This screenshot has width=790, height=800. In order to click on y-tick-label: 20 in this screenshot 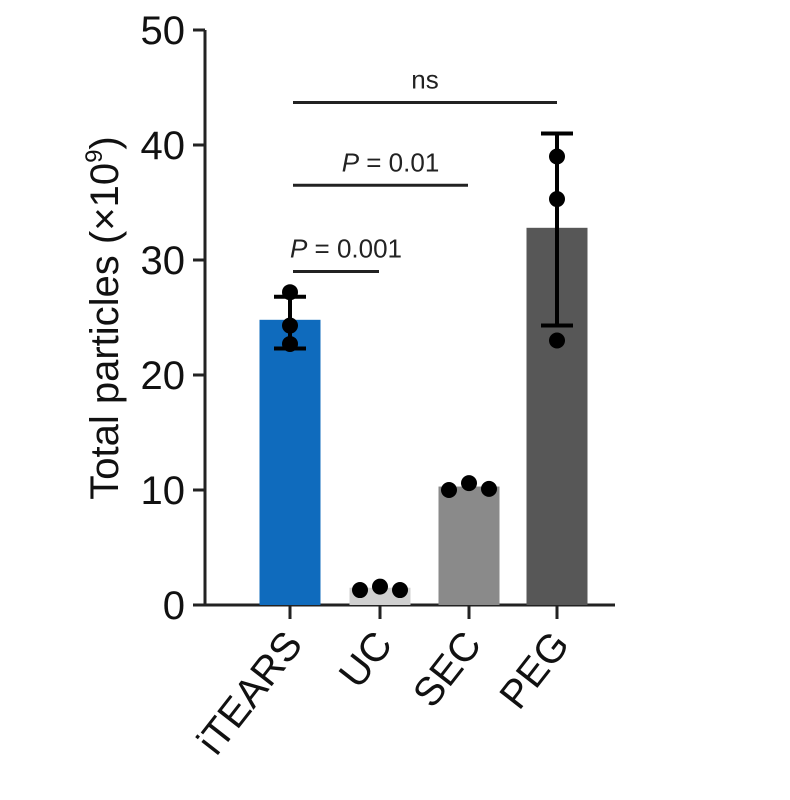, I will do `click(163, 376)`.